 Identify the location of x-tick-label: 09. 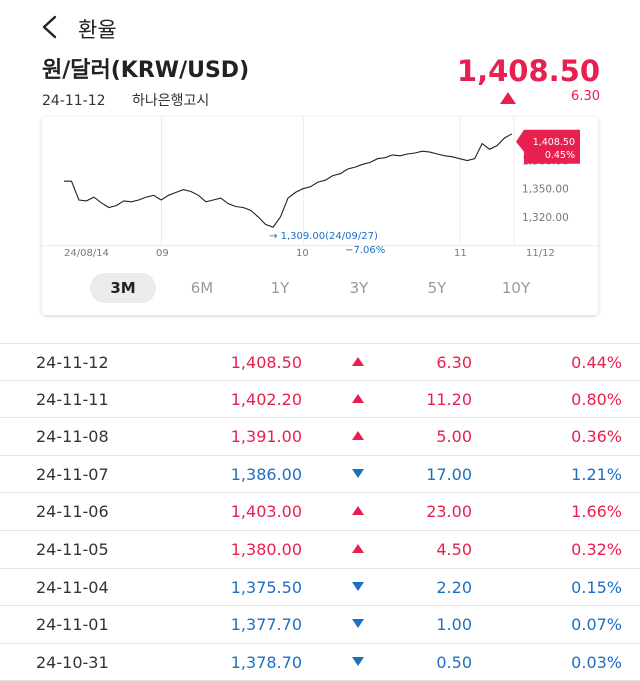
(162, 253).